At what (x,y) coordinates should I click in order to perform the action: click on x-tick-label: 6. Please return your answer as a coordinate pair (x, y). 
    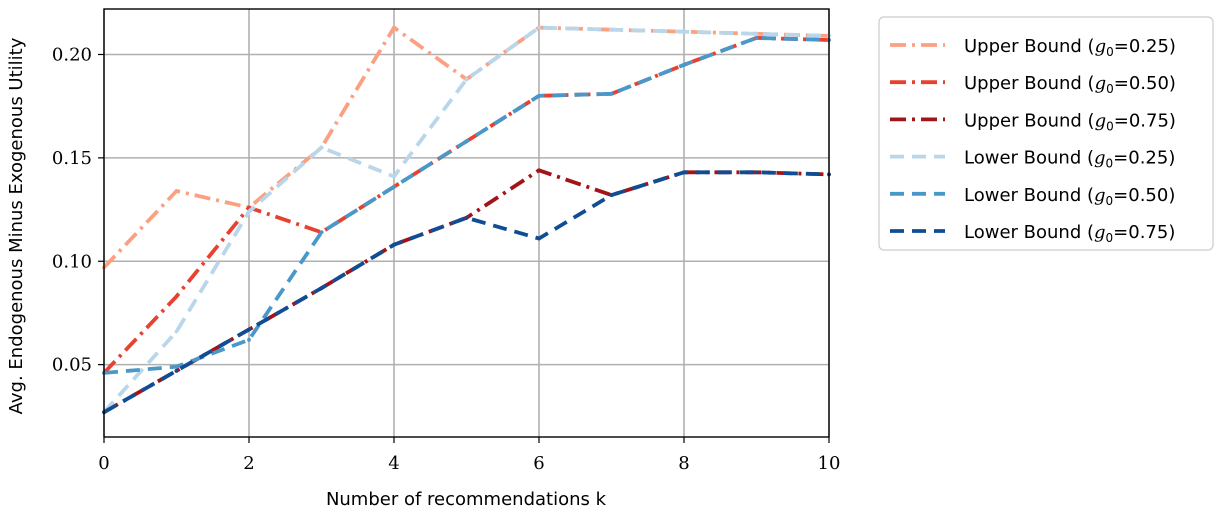
    Looking at the image, I should click on (538, 463).